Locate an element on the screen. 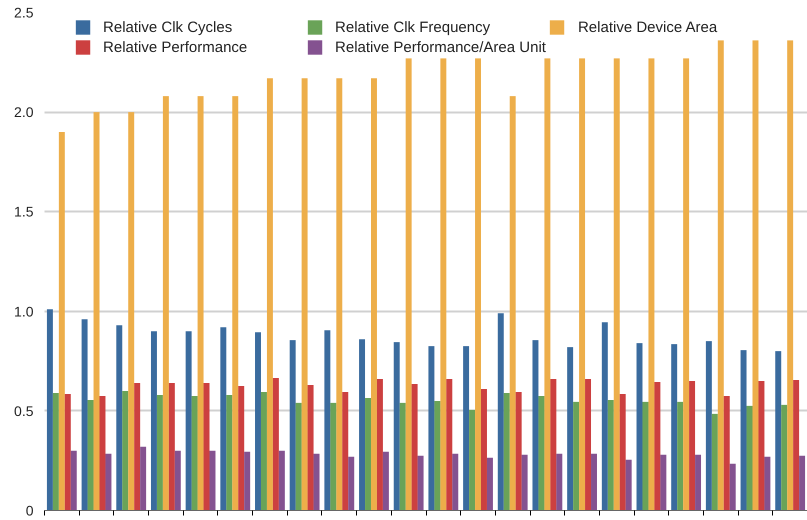 The width and height of the screenshot is (807, 520). legend-label: Relative Performance/Area Unit is located at coordinates (440, 47).